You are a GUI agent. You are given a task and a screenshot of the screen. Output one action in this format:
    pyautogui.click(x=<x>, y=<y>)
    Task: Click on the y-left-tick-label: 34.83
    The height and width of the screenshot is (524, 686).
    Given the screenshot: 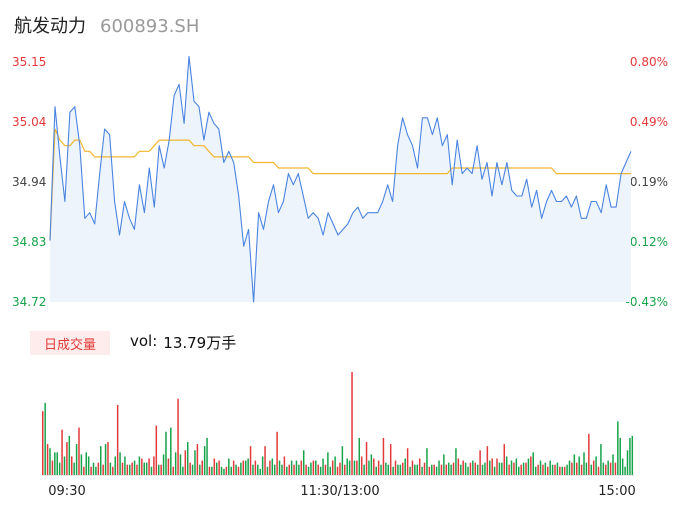 What is the action you would take?
    pyautogui.click(x=29, y=242)
    